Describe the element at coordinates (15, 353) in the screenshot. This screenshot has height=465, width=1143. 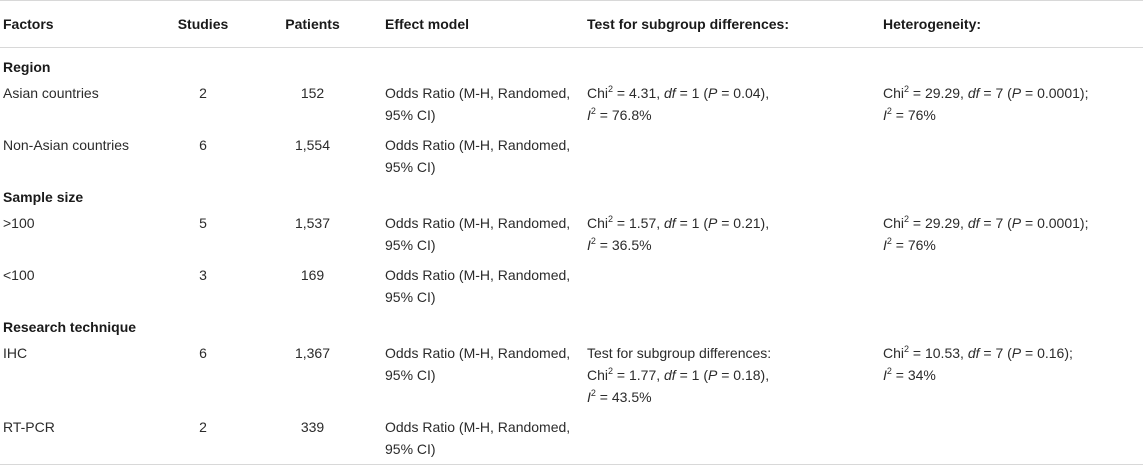
I see `factor-cell: IHC` at that location.